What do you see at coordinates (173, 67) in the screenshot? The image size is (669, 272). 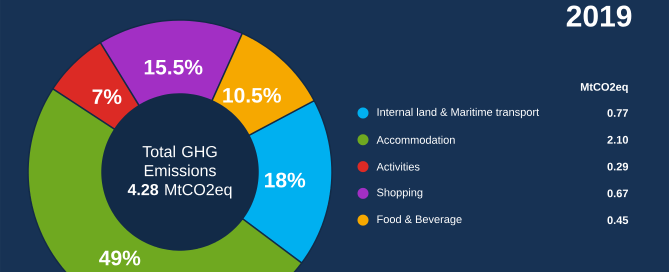 I see `data-label: 15.5%` at bounding box center [173, 67].